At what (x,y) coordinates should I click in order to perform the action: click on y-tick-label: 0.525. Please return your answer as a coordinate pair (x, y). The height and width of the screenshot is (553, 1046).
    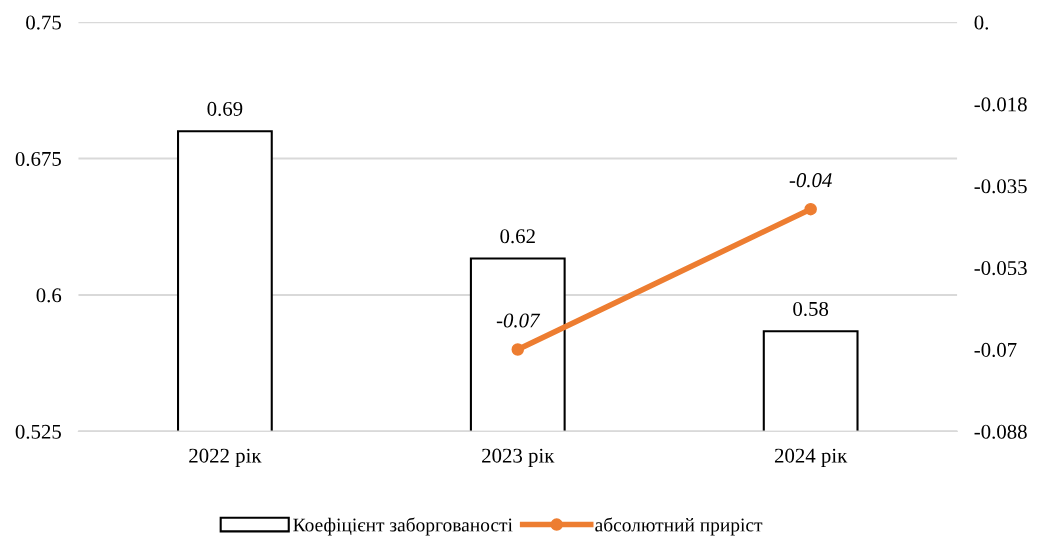
    Looking at the image, I should click on (38, 431).